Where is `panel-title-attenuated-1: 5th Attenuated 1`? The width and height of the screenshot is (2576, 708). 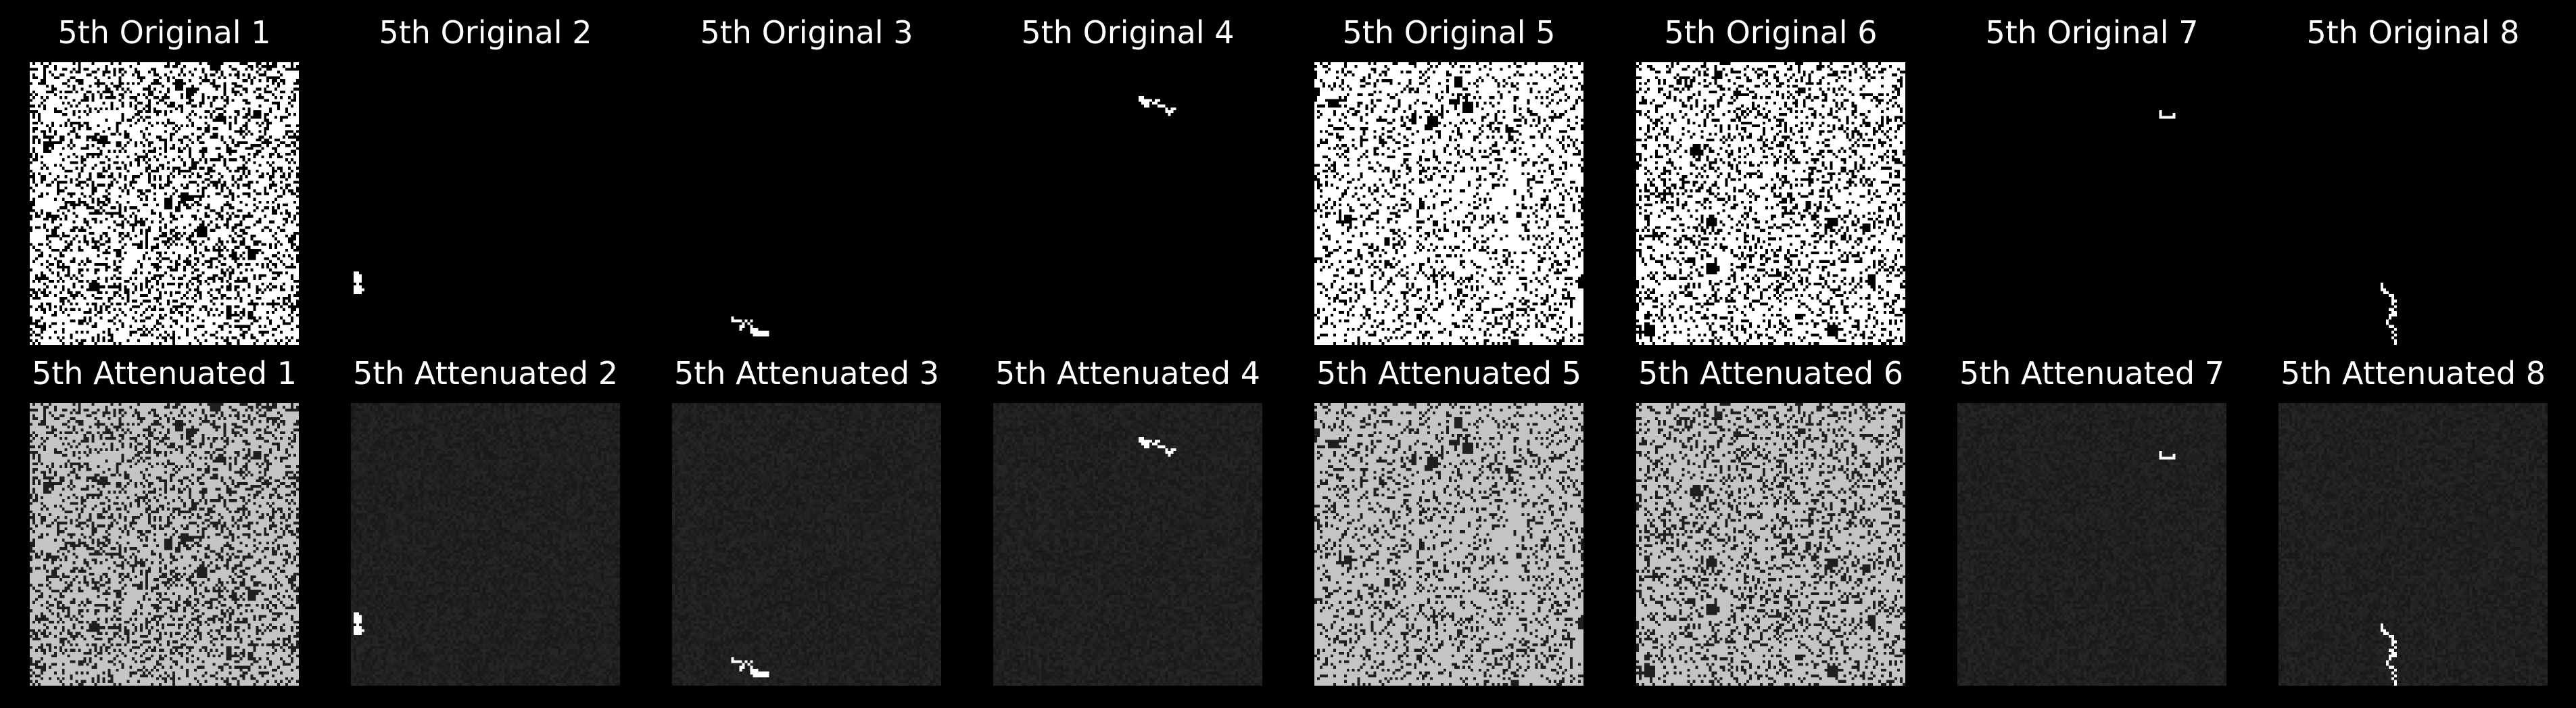
panel-title-attenuated-1: 5th Attenuated 1 is located at coordinates (164, 373).